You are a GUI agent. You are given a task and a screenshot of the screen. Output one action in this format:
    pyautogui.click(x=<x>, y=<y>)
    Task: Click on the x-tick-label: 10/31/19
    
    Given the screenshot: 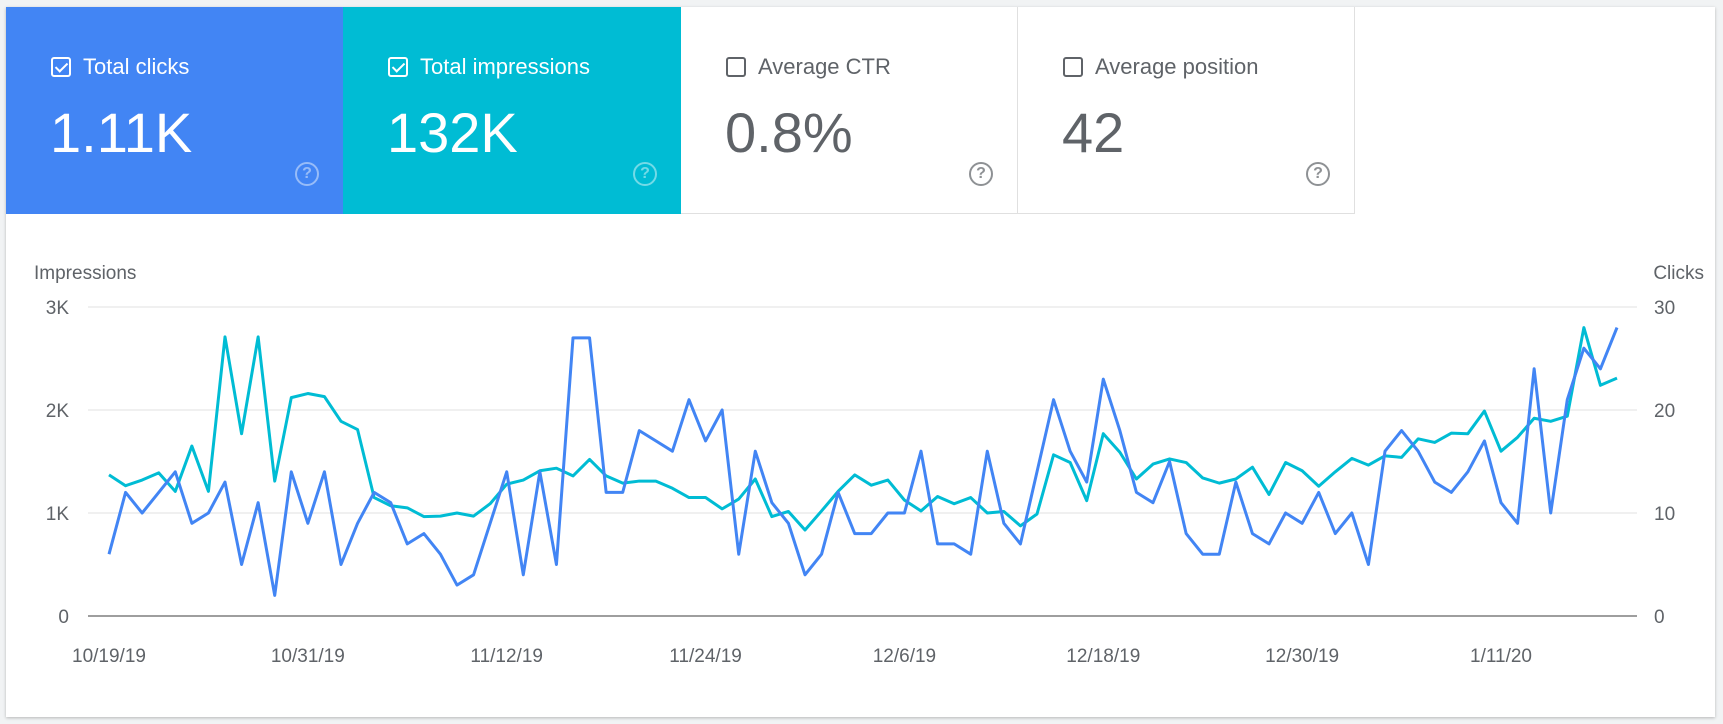 What is the action you would take?
    pyautogui.click(x=308, y=656)
    